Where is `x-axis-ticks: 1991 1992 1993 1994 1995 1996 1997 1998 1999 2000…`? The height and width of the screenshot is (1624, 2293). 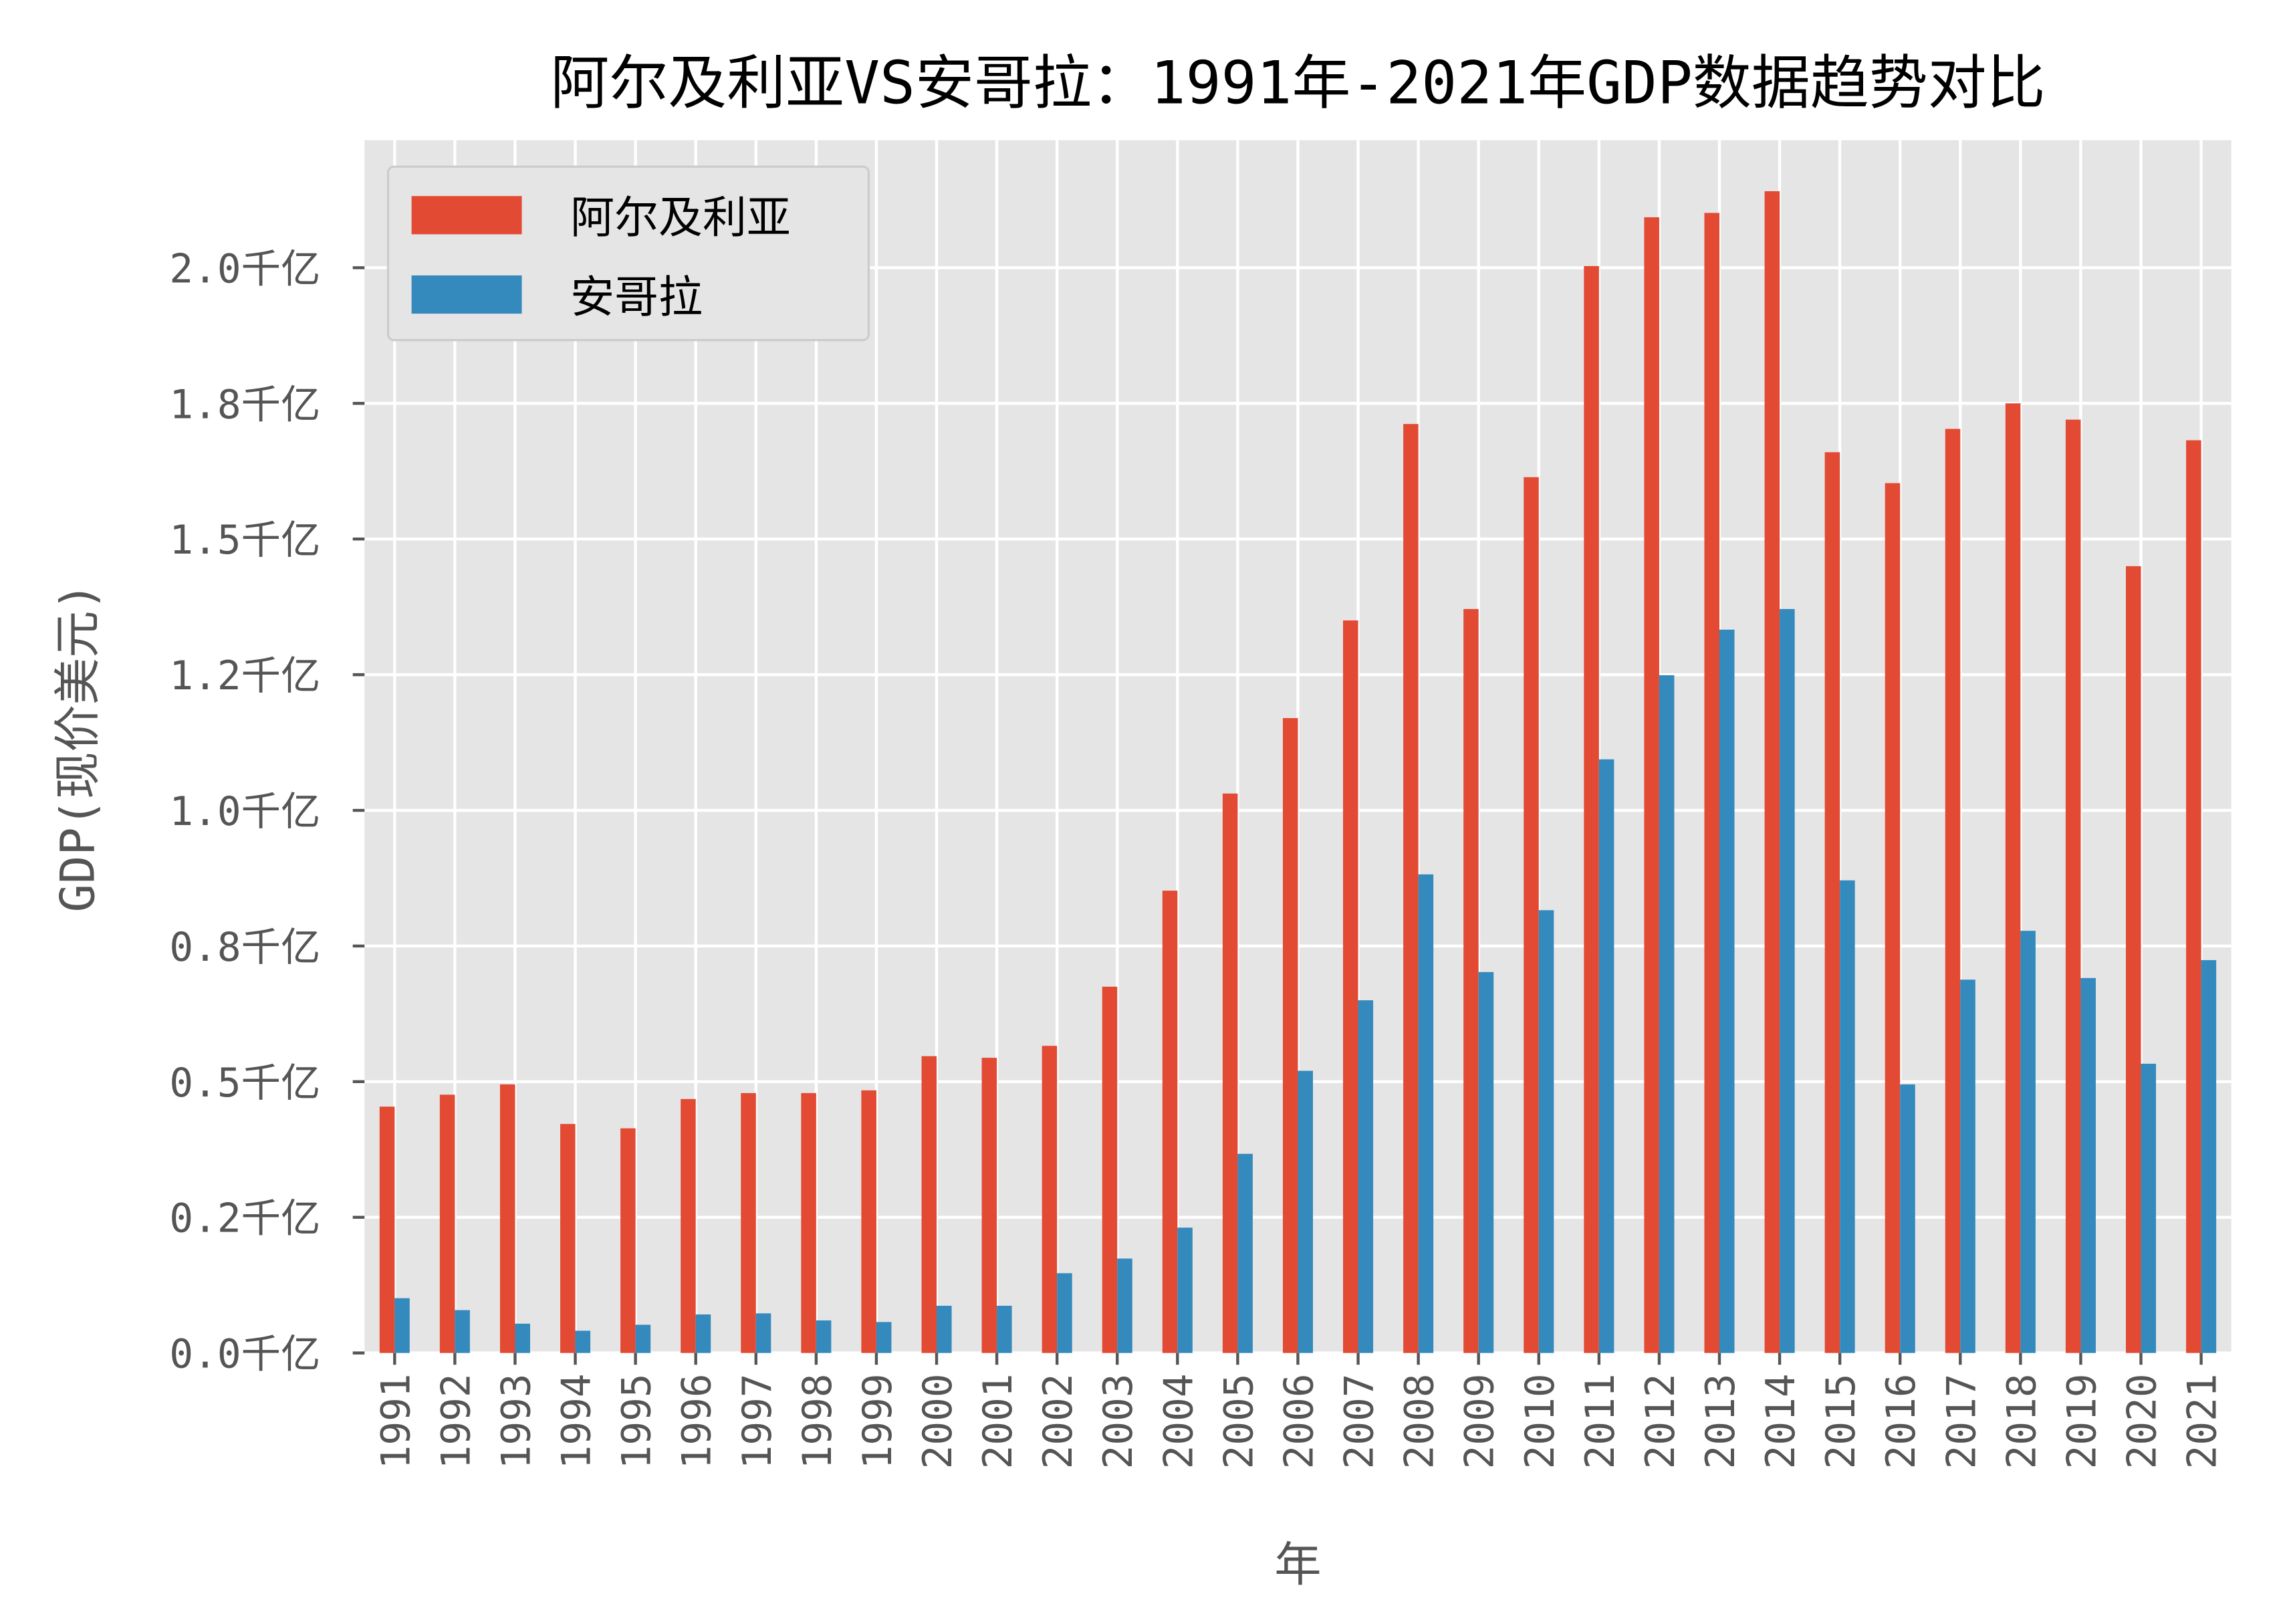
x-axis-ticks: 1991 1992 1993 1994 1995 1996 1997 1998 1999 2000… is located at coordinates (1298, 1411).